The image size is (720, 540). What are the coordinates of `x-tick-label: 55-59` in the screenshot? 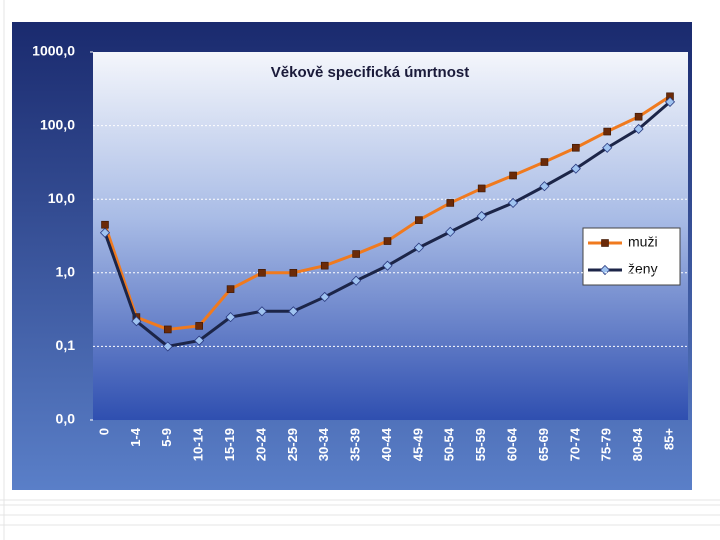 It's located at (480, 444).